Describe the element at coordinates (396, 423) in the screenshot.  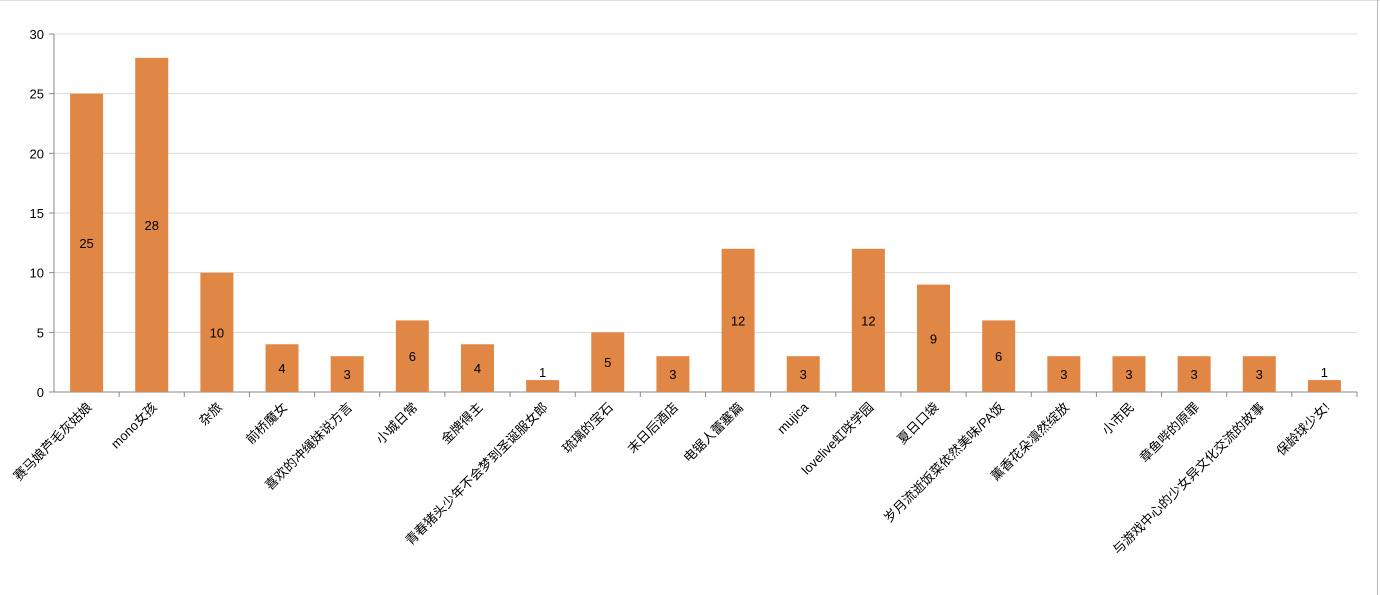
I see `x-tick-label: 小城日常` at that location.